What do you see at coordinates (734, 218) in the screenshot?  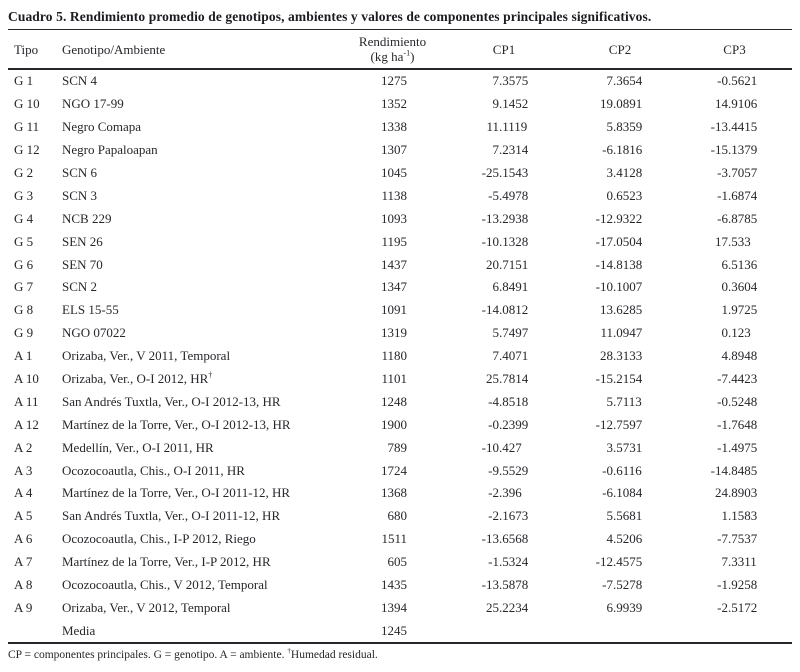 I see `cell-cp3: -6.8785` at bounding box center [734, 218].